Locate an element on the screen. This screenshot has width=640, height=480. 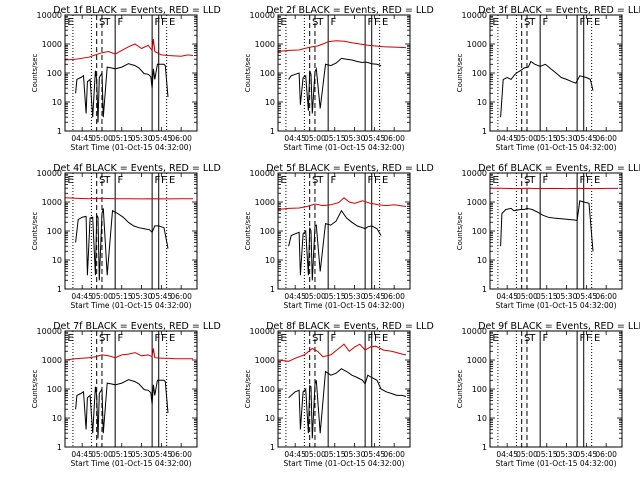
chart-title: Det 2f BLACK = Events, RED = LLD is located at coordinates (350, 10).